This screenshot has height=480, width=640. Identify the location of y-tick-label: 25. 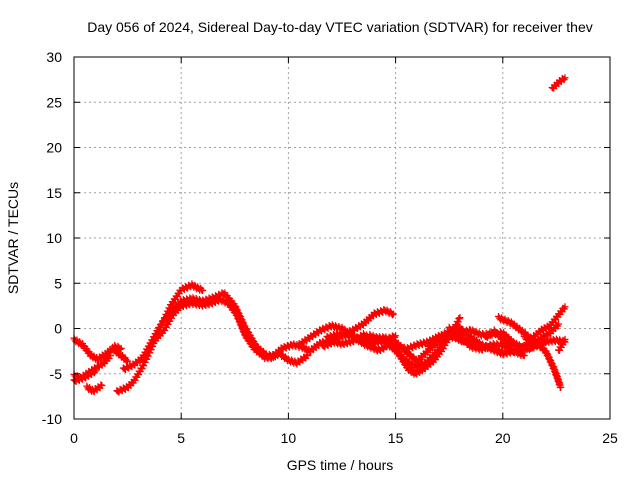
(54, 102).